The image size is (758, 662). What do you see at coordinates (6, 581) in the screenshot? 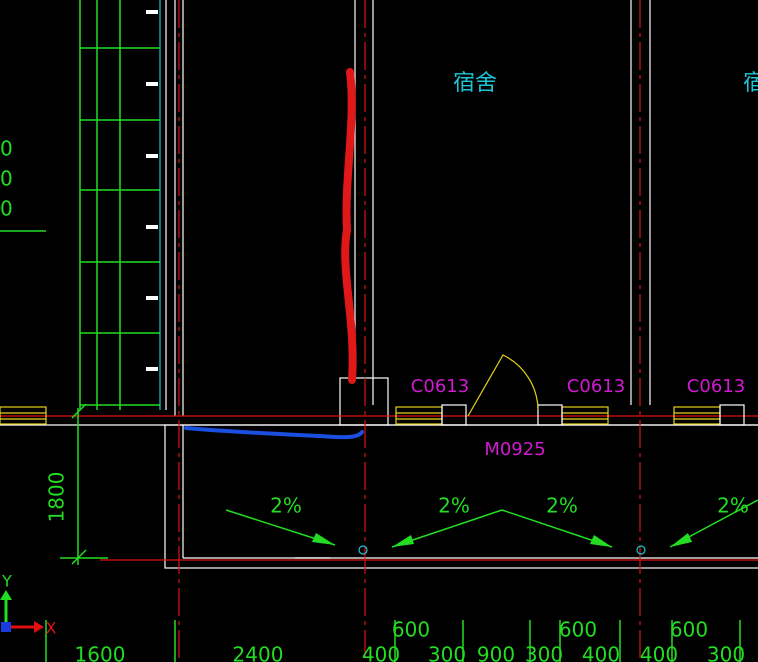
I see `axis-y-label: Y` at bounding box center [6, 581].